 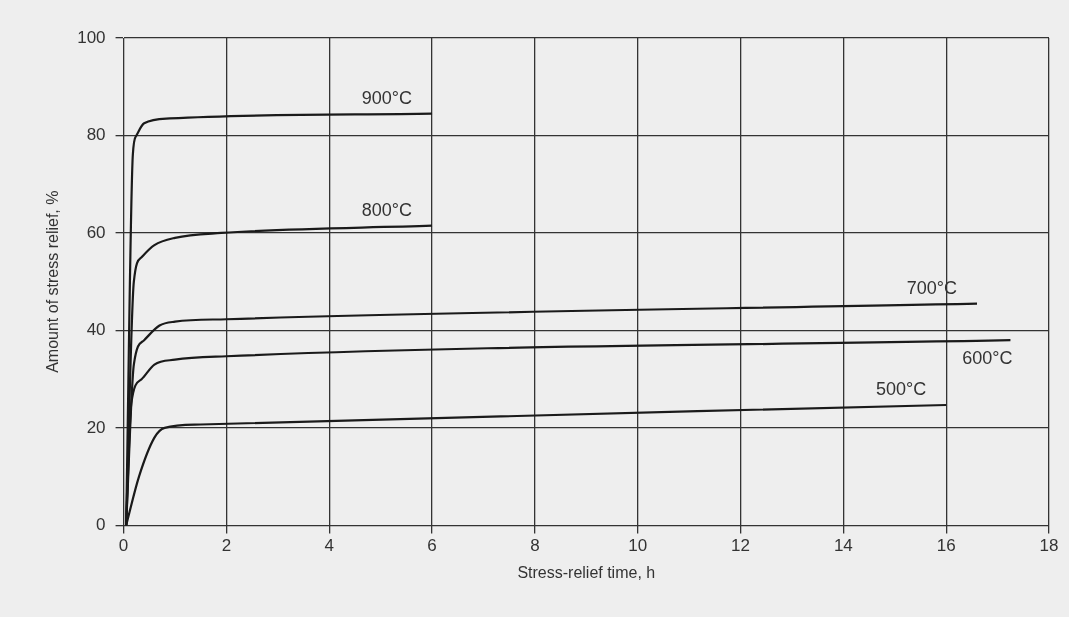 I want to click on y-tick-label: 100, so click(x=91, y=37).